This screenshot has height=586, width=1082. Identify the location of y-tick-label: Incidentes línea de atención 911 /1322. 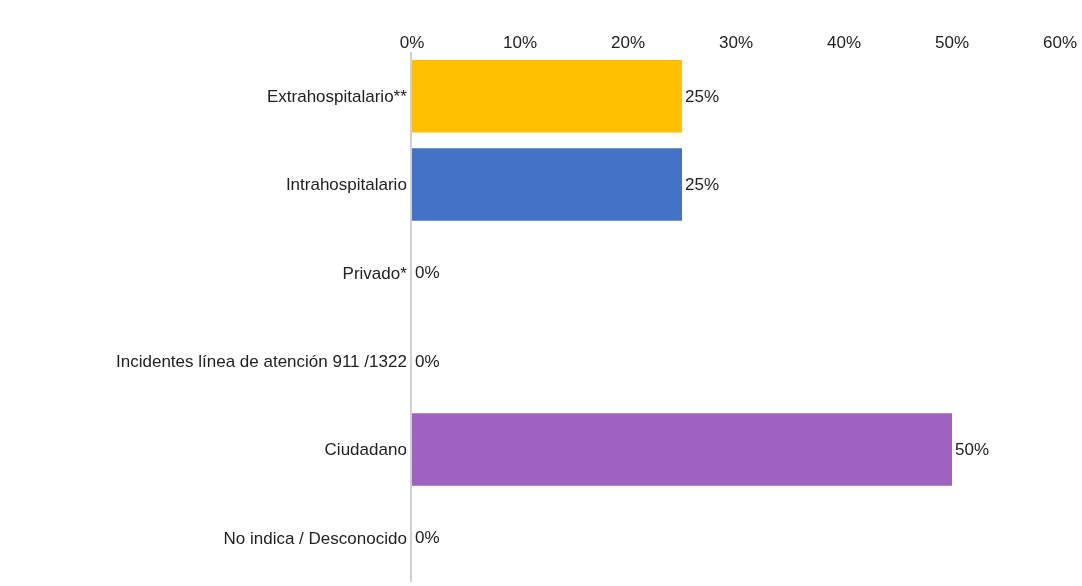
(261, 362).